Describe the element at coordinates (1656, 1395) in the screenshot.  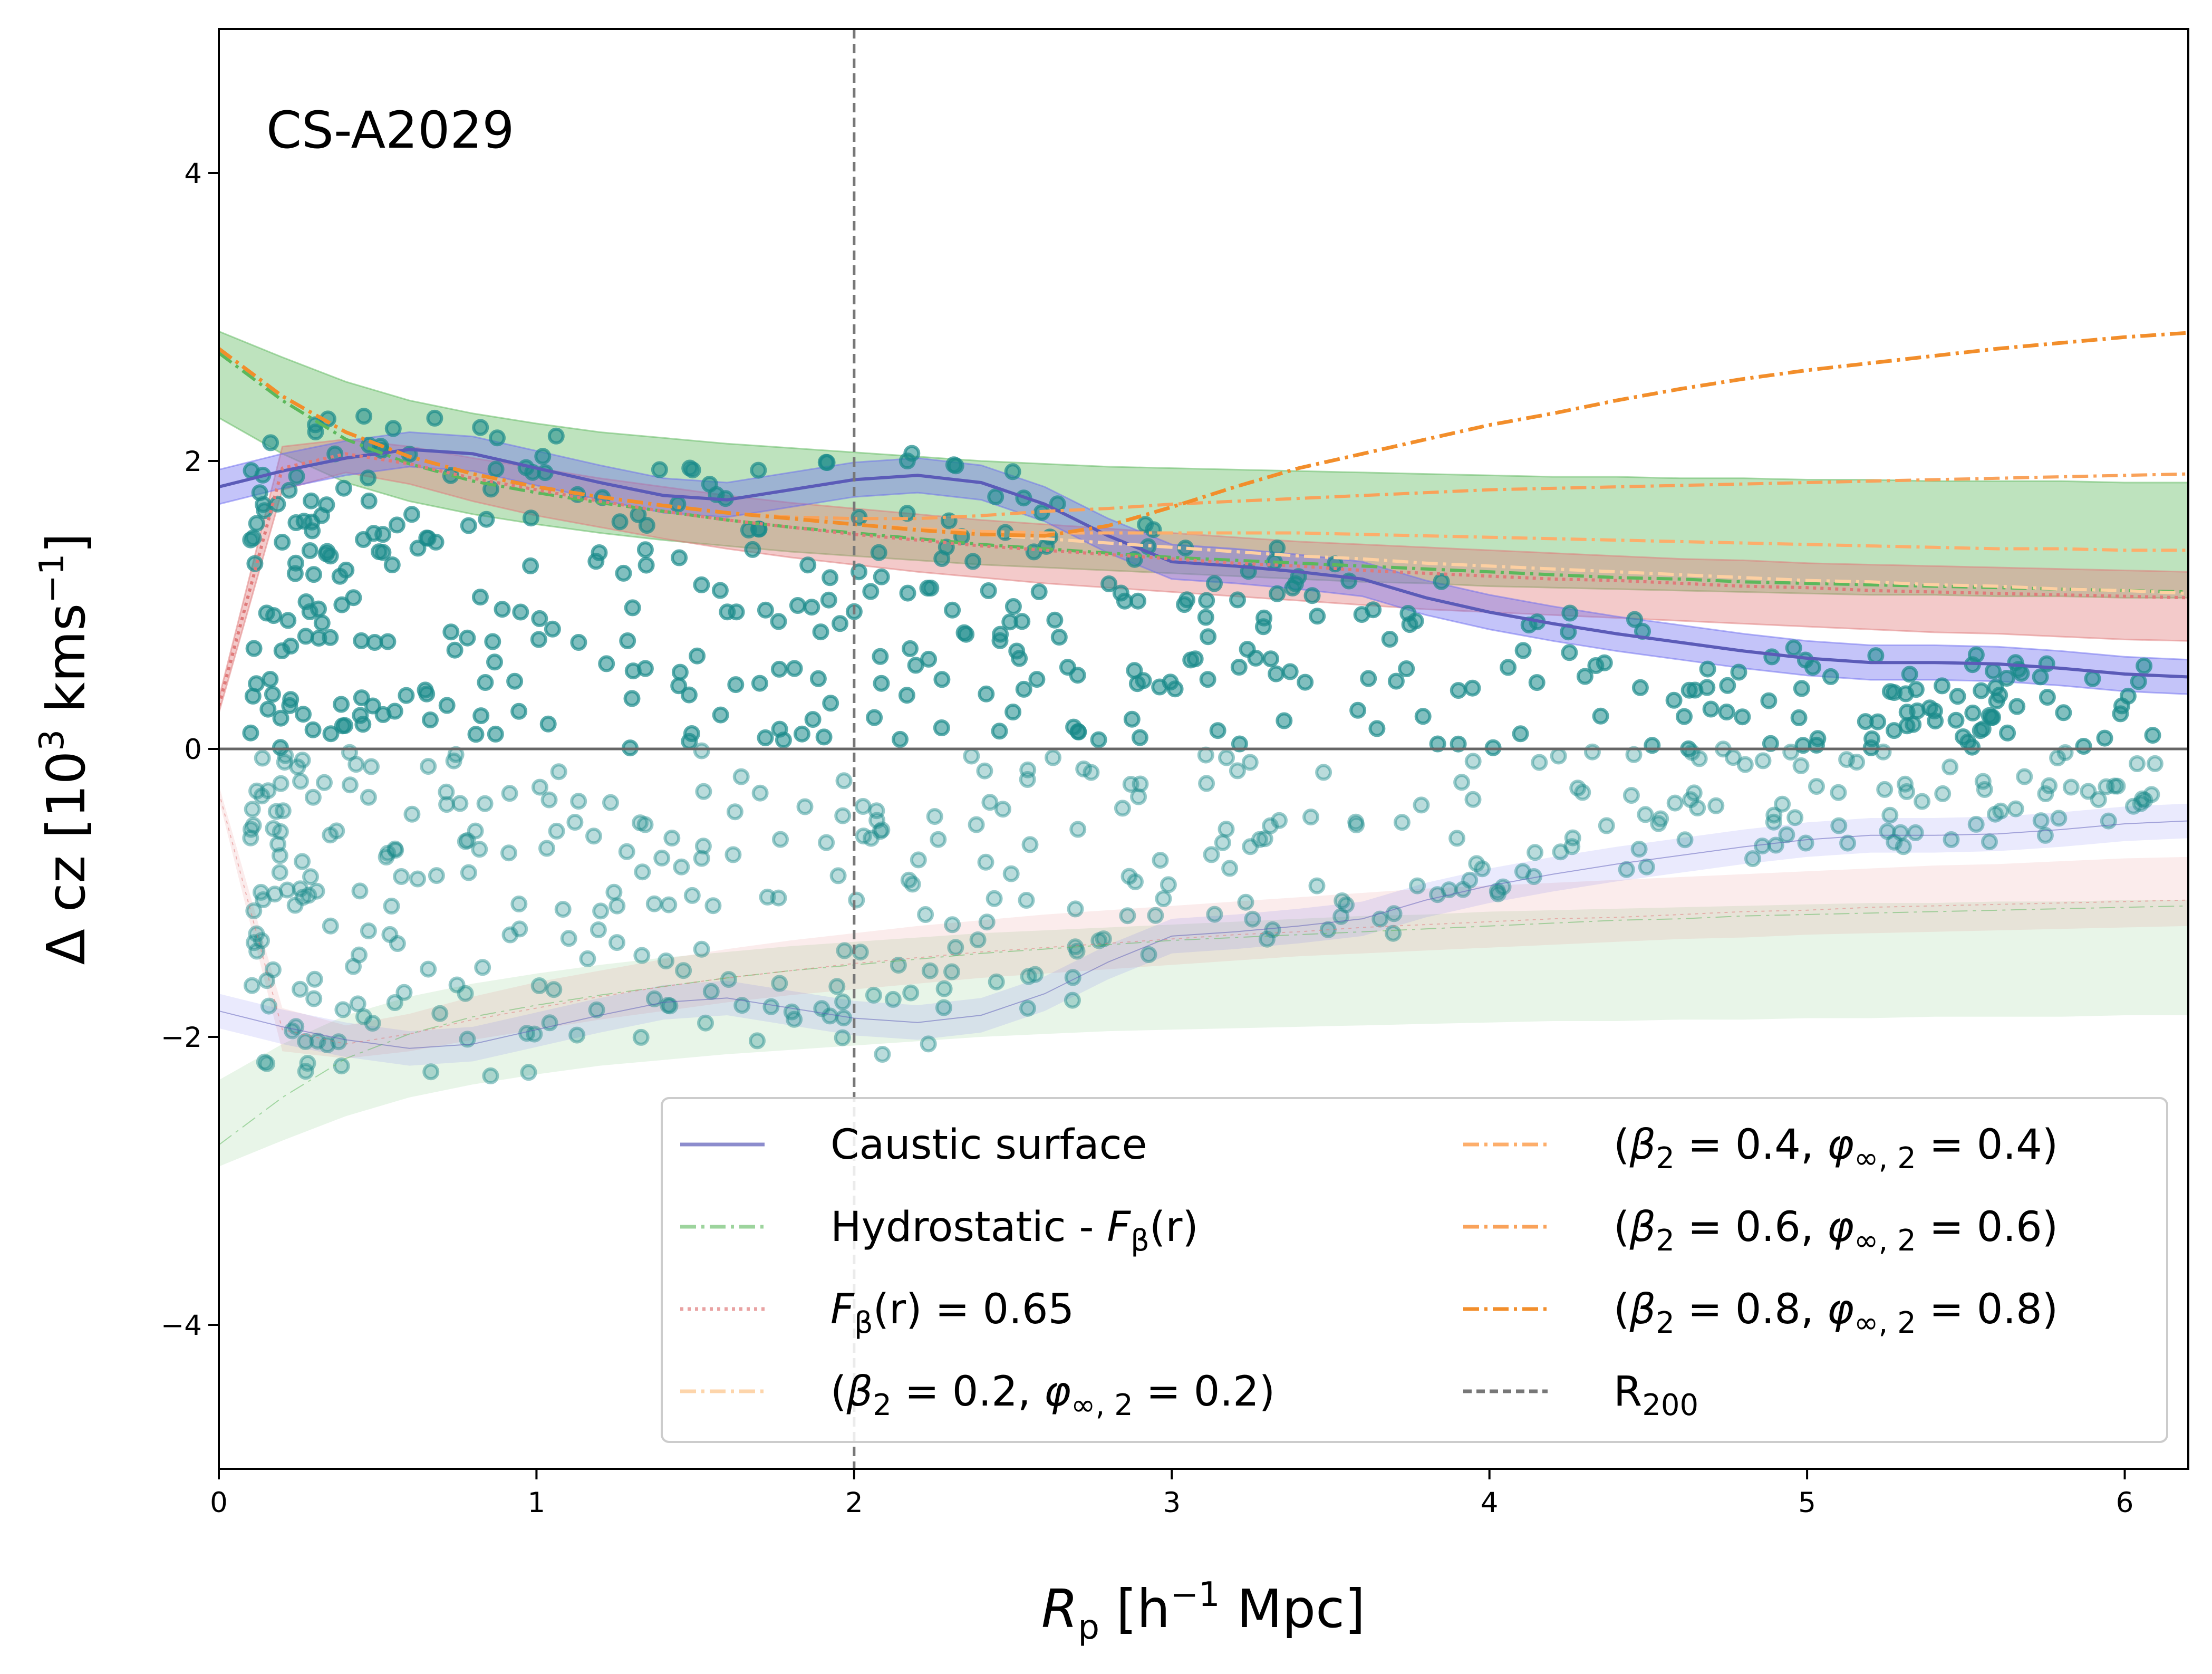
I see `legend-label: R200​` at that location.